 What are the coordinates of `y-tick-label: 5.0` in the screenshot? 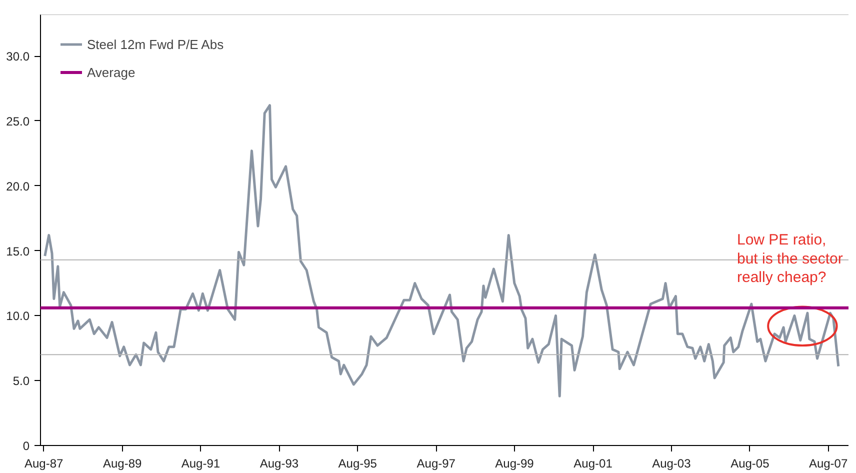 It's located at (21, 381).